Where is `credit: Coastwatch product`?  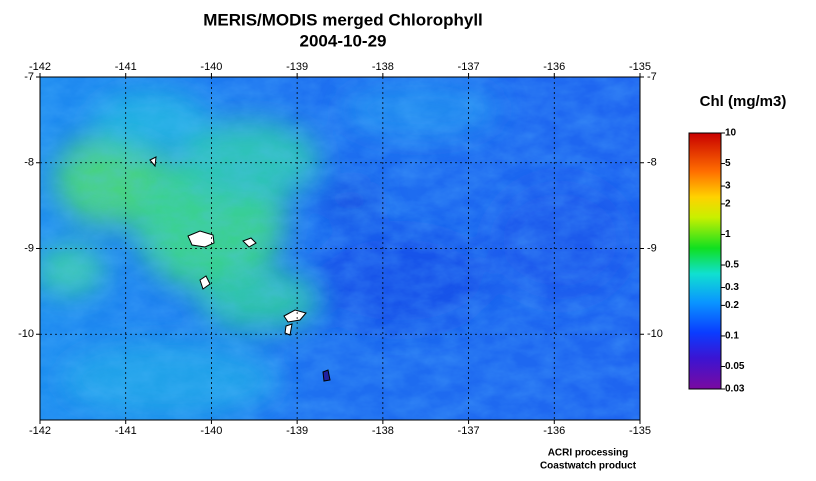
credit: Coastwatch product is located at coordinates (588, 466).